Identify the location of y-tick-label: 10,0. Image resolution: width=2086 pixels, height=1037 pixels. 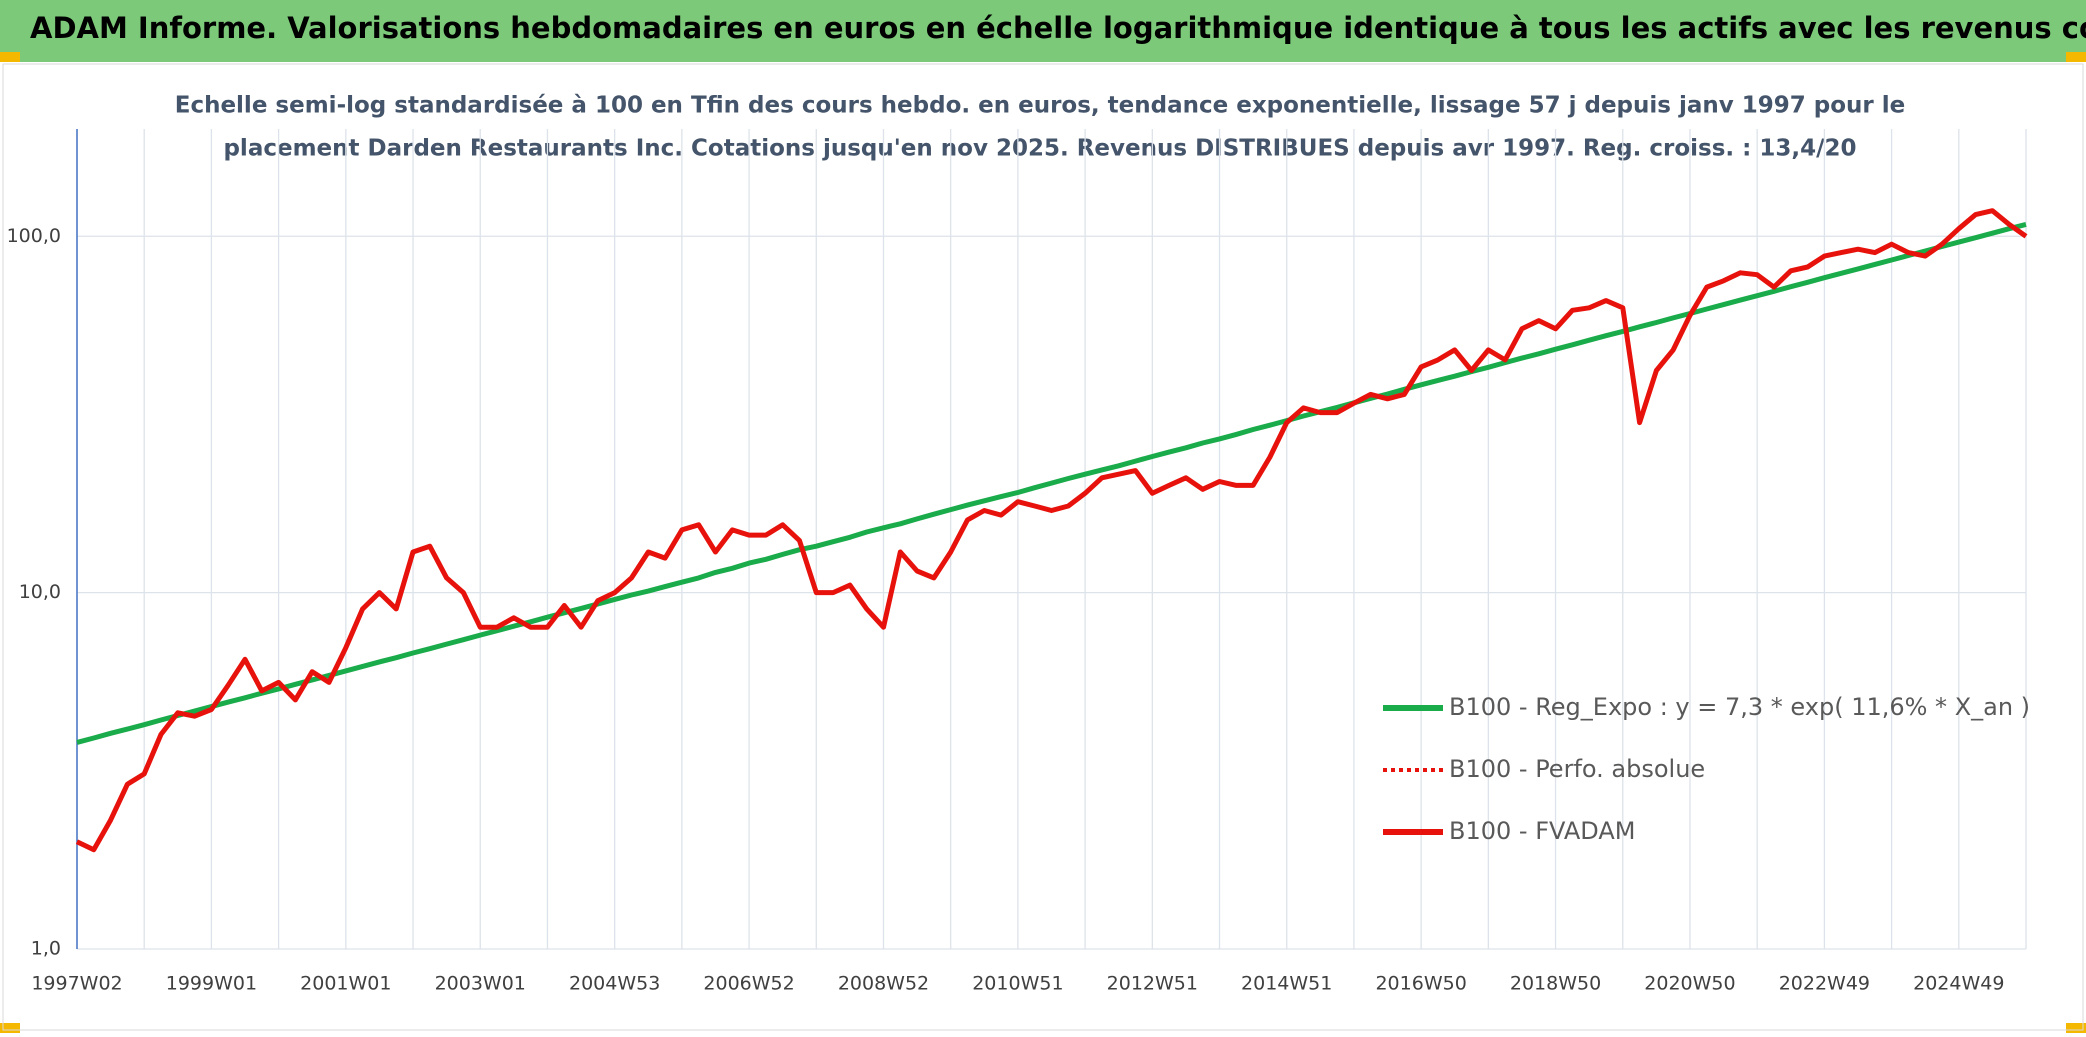
(40, 592).